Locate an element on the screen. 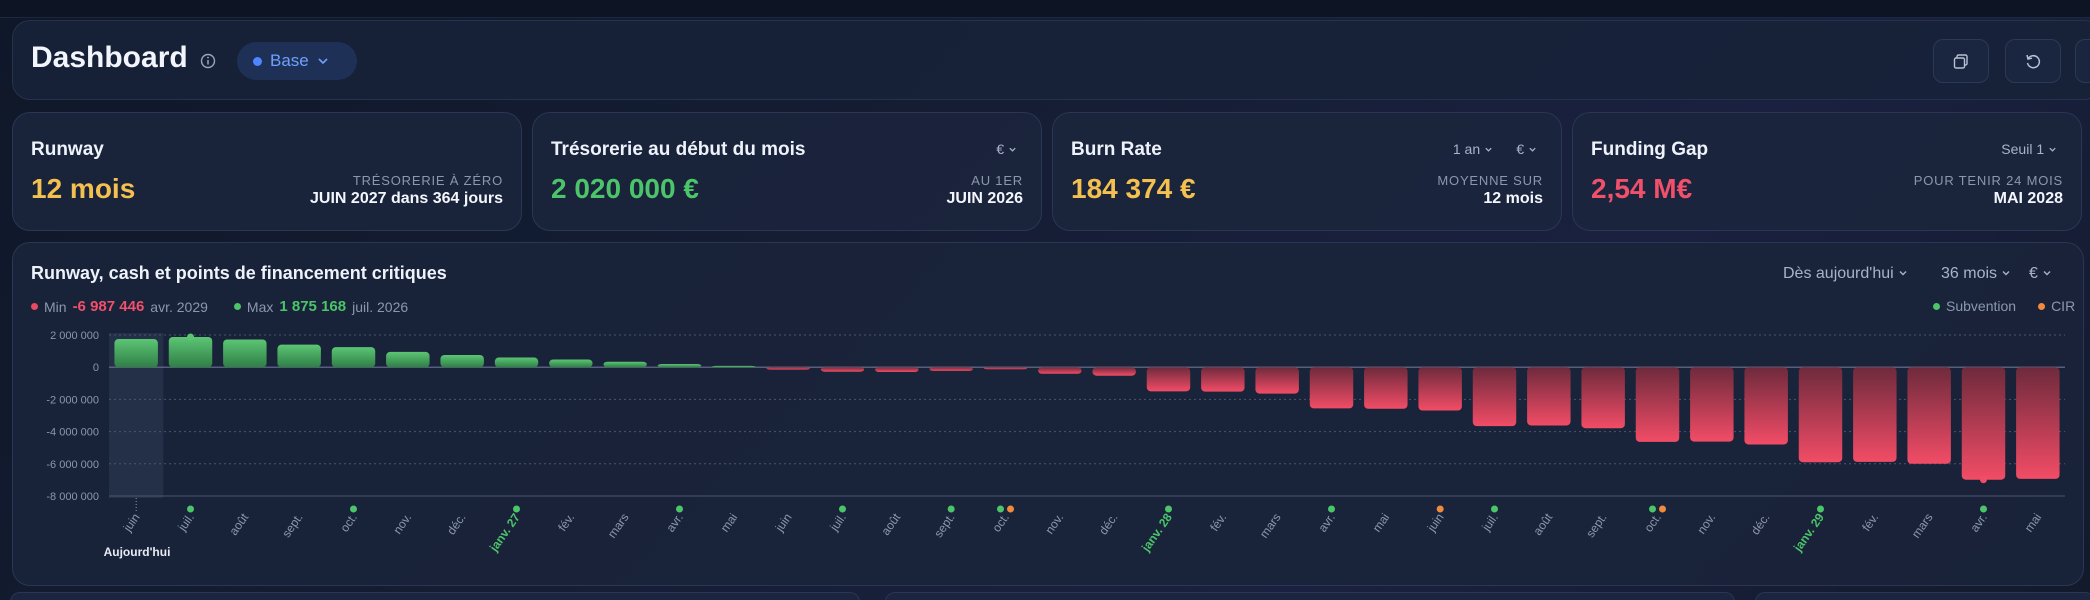 This screenshot has width=2090, height=600. funding-gap-sub-value: MAI 2028 is located at coordinates (2028, 198).